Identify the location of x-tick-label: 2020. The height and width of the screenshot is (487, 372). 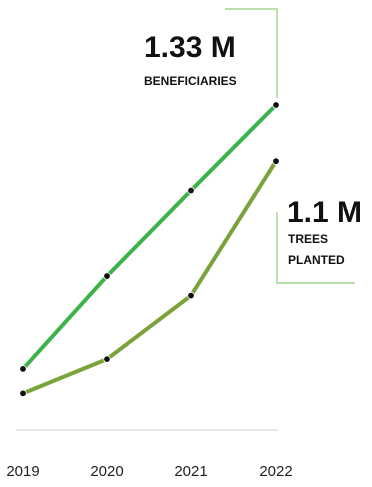
(106, 471).